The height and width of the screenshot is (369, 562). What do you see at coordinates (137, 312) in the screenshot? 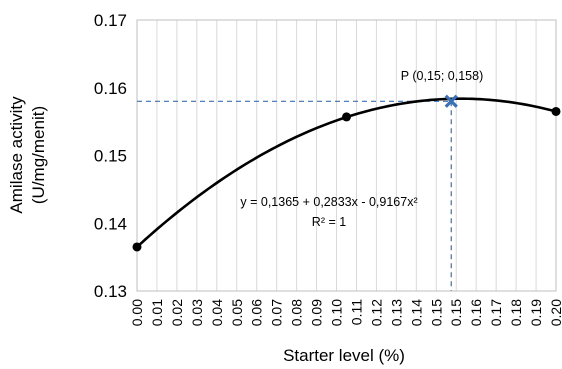
I see `x-tick-label: 0.00` at bounding box center [137, 312].